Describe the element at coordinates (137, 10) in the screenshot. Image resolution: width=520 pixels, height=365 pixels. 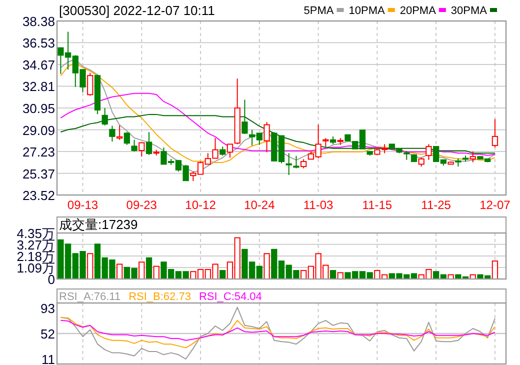
I see `chart-title: [300530] 2022-12-07 10:11` at that location.